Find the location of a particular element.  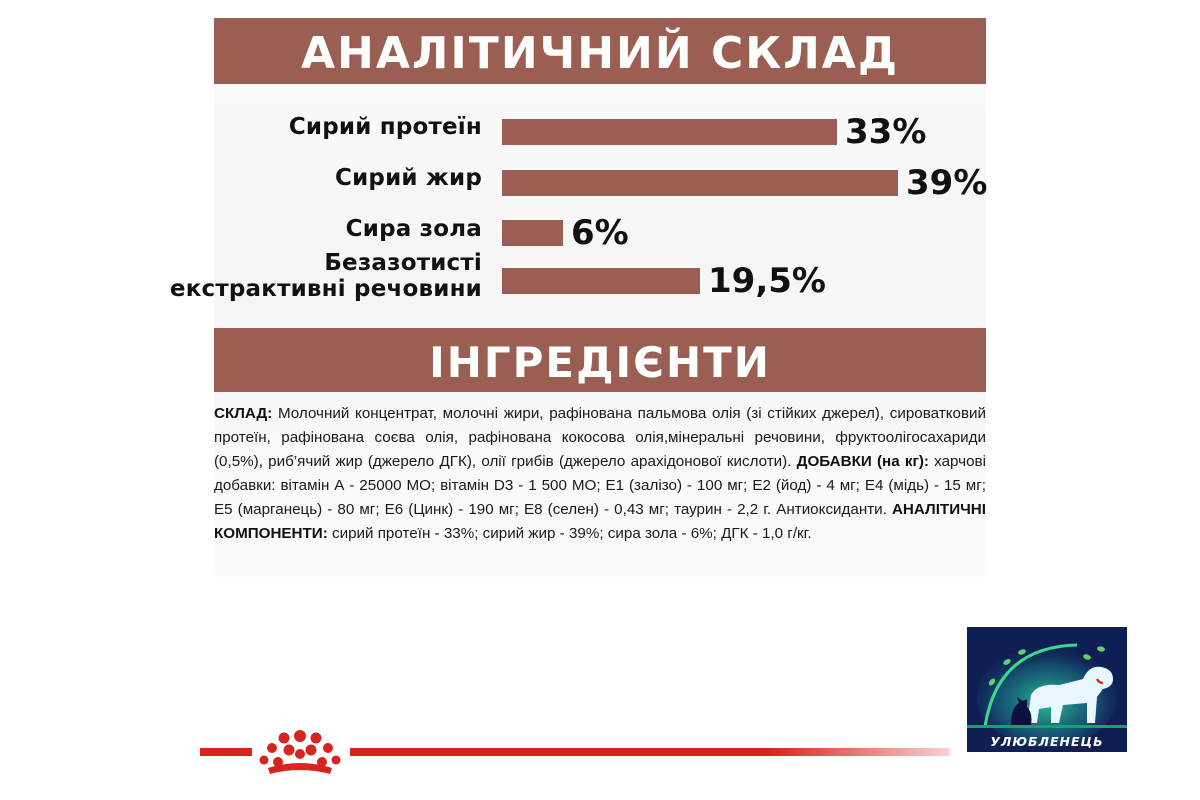

ulyublenets-logo: УЛЮБЛЕНЕЦЬ is located at coordinates (1047, 689).